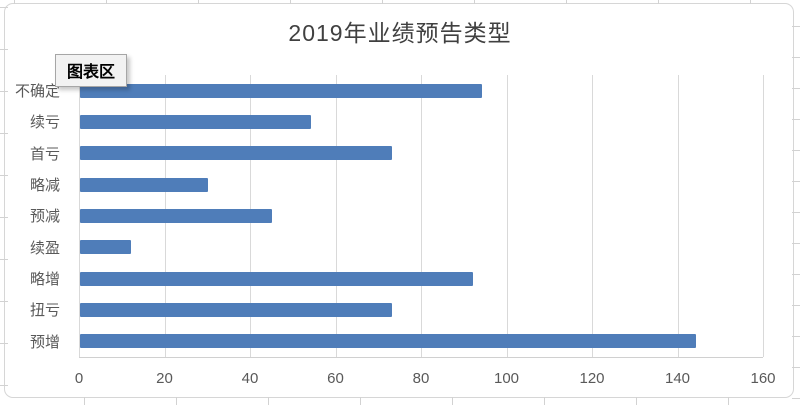 This screenshot has width=800, height=405. What do you see at coordinates (91, 70) in the screenshot?
I see `chart-area-tooltip: 图表区` at bounding box center [91, 70].